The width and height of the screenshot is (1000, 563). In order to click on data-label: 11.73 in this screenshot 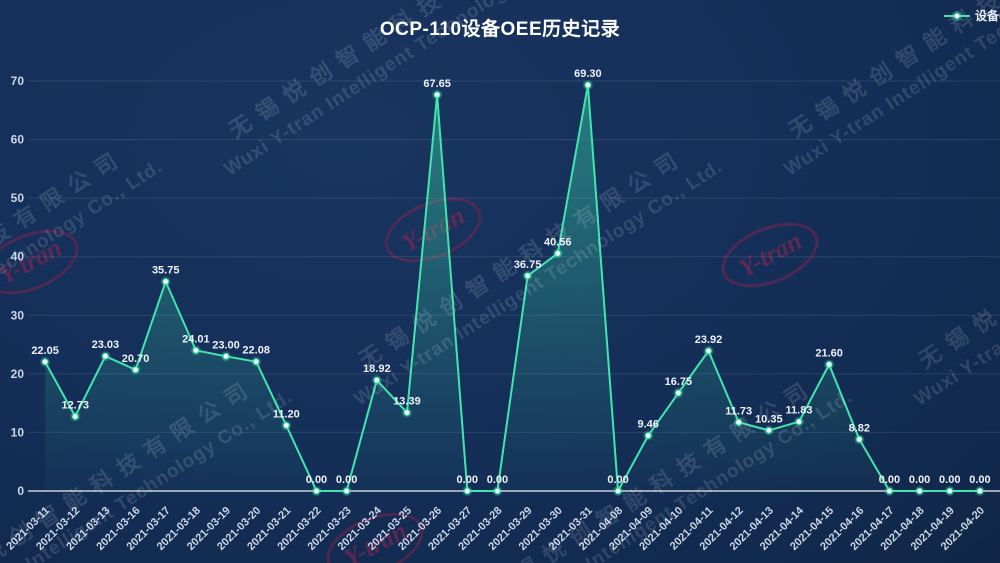, I will do `click(738, 411)`.